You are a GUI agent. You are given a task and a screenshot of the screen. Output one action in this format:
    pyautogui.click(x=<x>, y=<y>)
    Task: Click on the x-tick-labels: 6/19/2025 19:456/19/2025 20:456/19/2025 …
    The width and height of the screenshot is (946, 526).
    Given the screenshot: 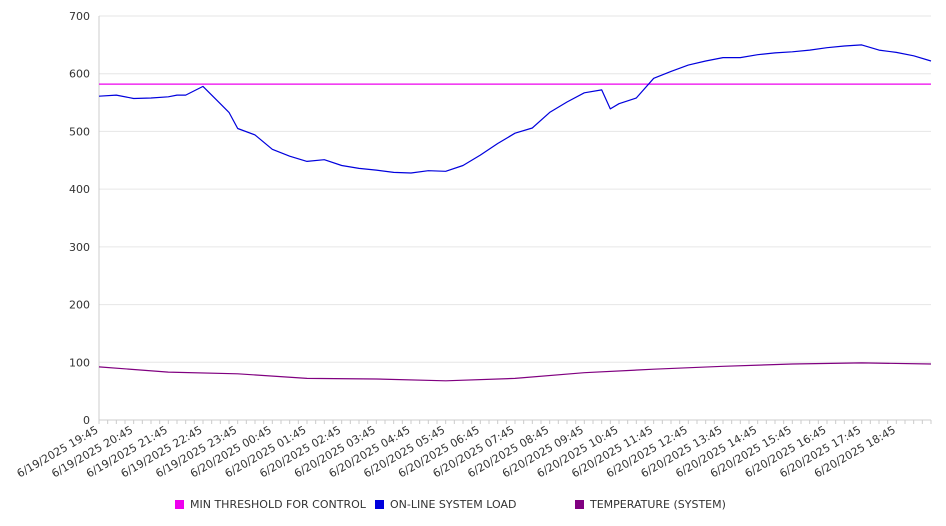 What is the action you would take?
    pyautogui.click(x=456, y=451)
    